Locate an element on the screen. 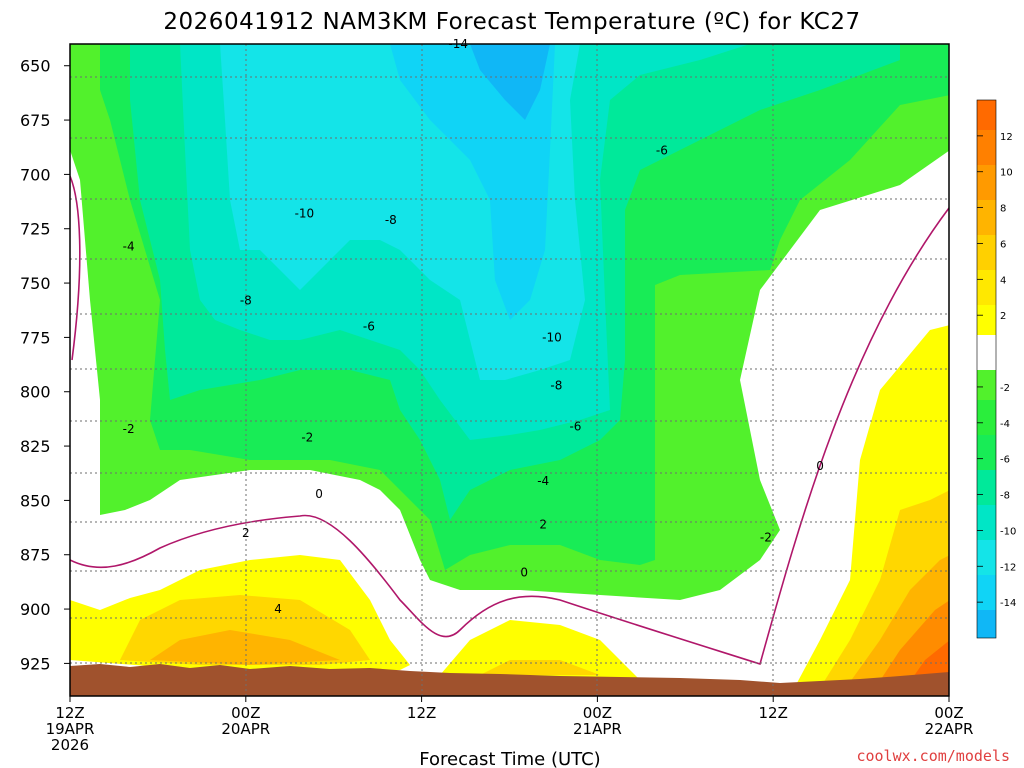  ground-terrain is located at coordinates (509, 680).